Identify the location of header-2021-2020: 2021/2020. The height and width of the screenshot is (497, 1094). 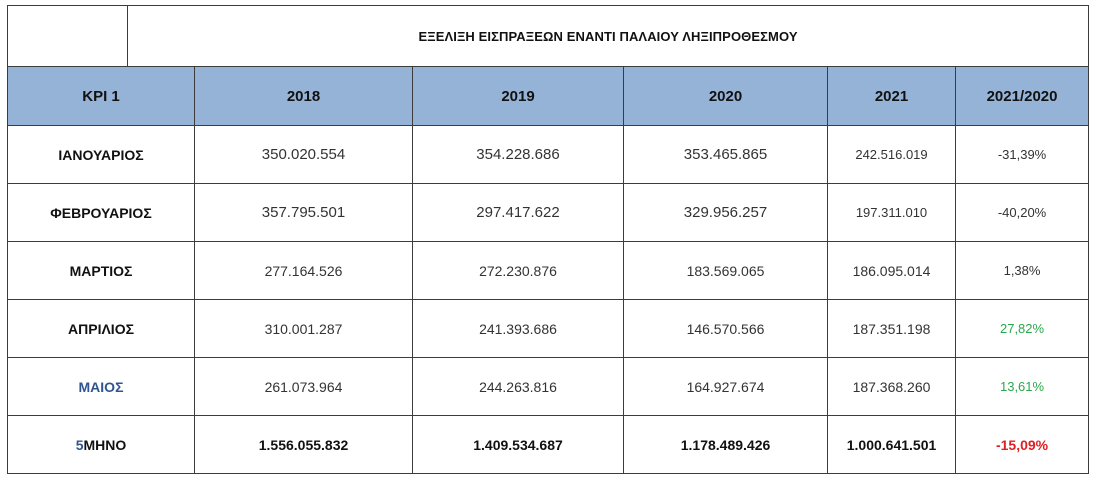
(1022, 96).